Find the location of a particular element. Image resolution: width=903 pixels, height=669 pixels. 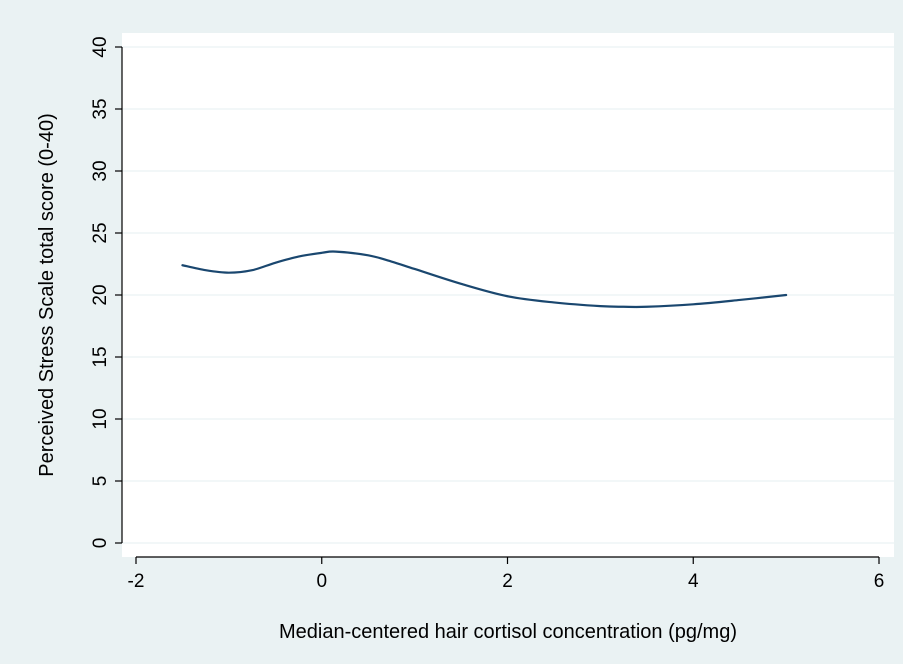

y-tick-label-40: 40 is located at coordinates (100, 46).